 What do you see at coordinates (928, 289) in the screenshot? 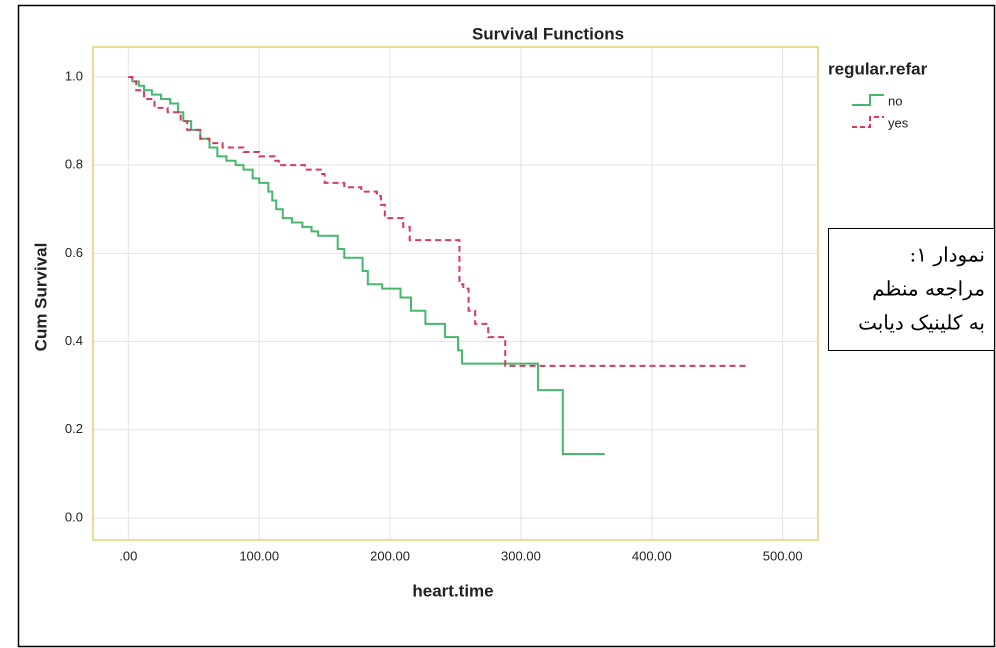
I see `annotation-line: مراجعه منظم` at bounding box center [928, 289].